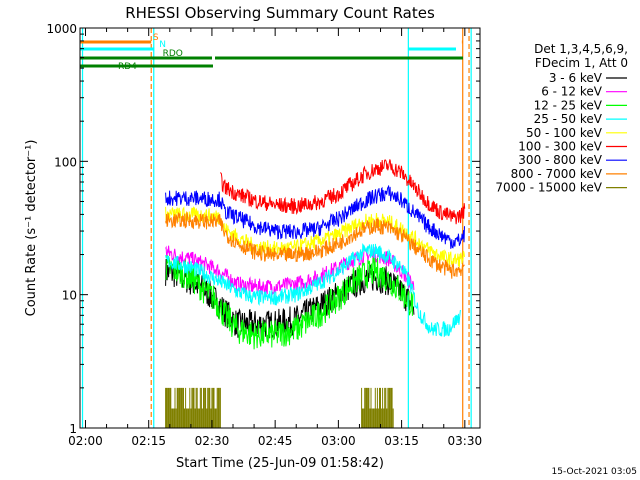 Image resolution: width=640 pixels, height=480 pixels. What do you see at coordinates (275, 441) in the screenshot?
I see `x-tick-label-3: 02:45` at bounding box center [275, 441].